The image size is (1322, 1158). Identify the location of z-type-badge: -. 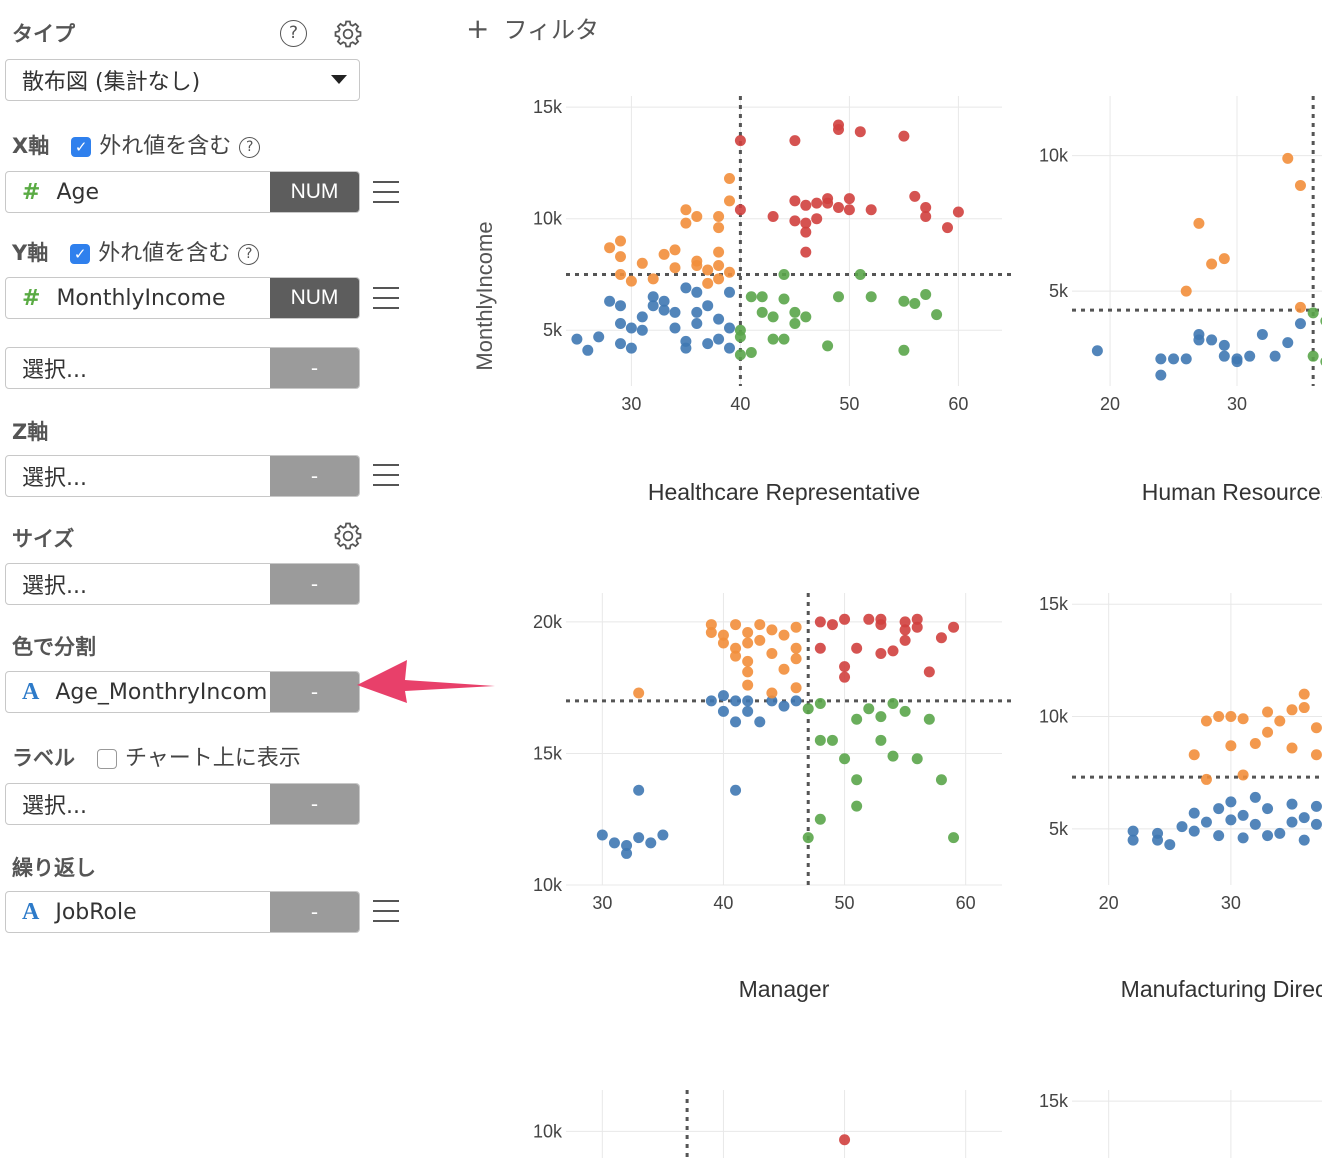
(314, 476).